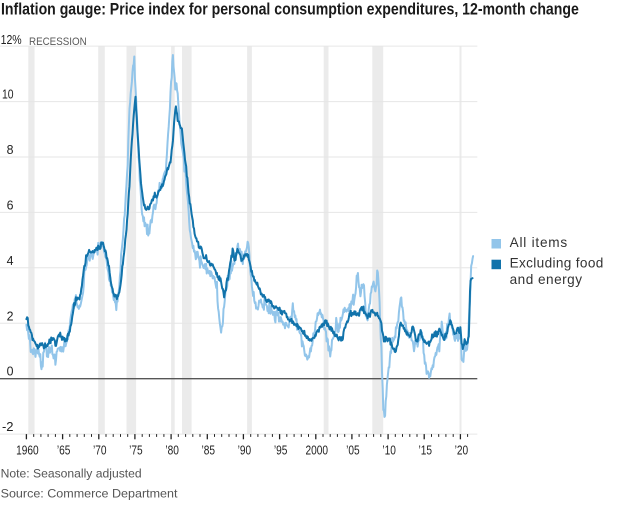 This screenshot has width=620, height=505. I want to click on svg-text: and energy, so click(546, 279).